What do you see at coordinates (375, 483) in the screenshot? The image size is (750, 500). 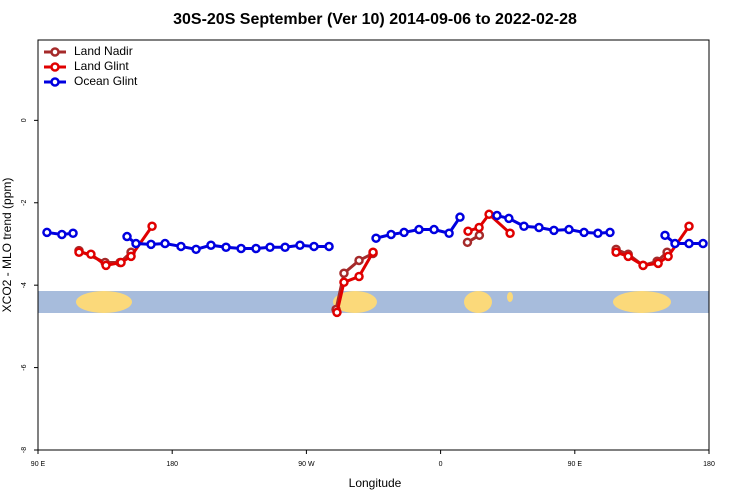 I see `x-axis-label: Longitude` at bounding box center [375, 483].